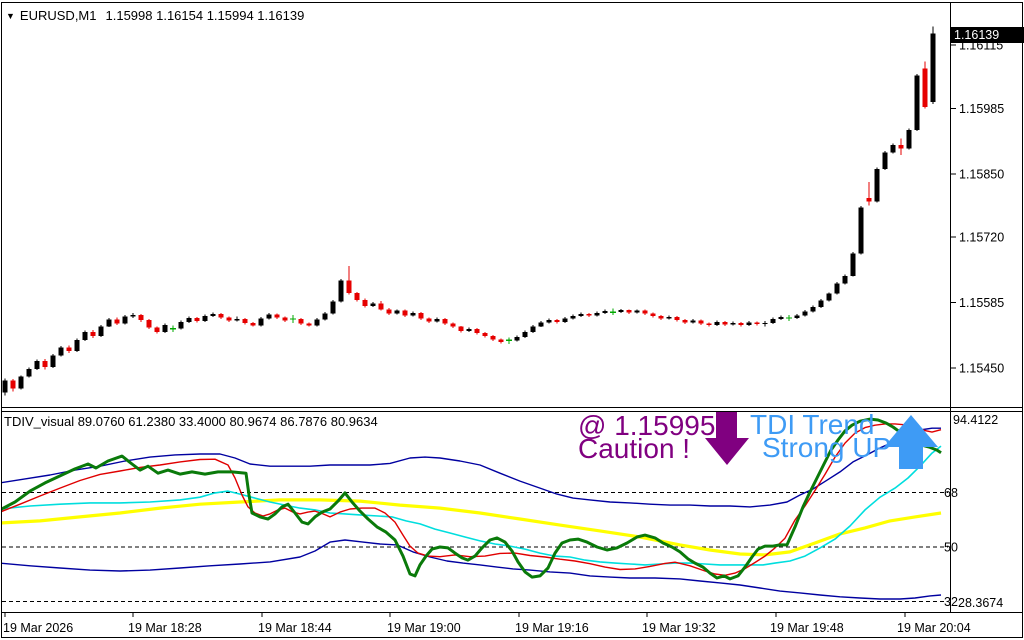 This screenshot has width=1024, height=640. Describe the element at coordinates (987, 35) in the screenshot. I see `current-price-label: 1.16139` at that location.